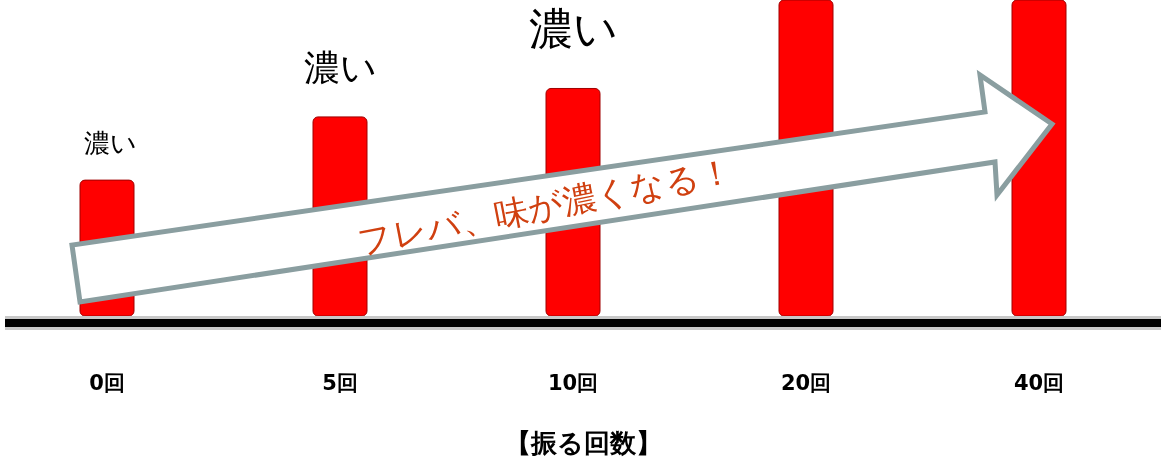 The height and width of the screenshot is (459, 1166). What do you see at coordinates (573, 383) in the screenshot?
I see `x-tick-label: 10回` at bounding box center [573, 383].